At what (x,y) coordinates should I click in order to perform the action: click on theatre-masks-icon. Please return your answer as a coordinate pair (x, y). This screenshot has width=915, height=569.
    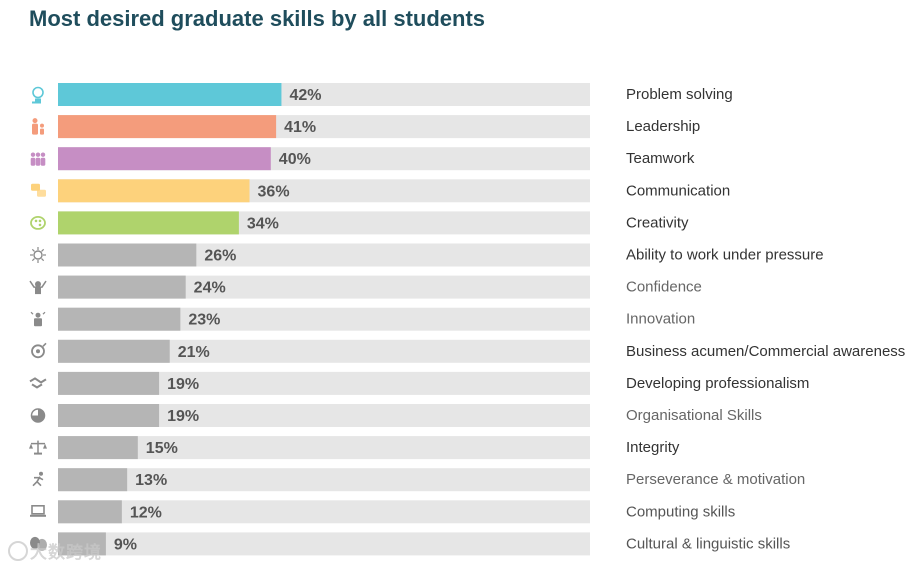
    Looking at the image, I should click on (38, 543).